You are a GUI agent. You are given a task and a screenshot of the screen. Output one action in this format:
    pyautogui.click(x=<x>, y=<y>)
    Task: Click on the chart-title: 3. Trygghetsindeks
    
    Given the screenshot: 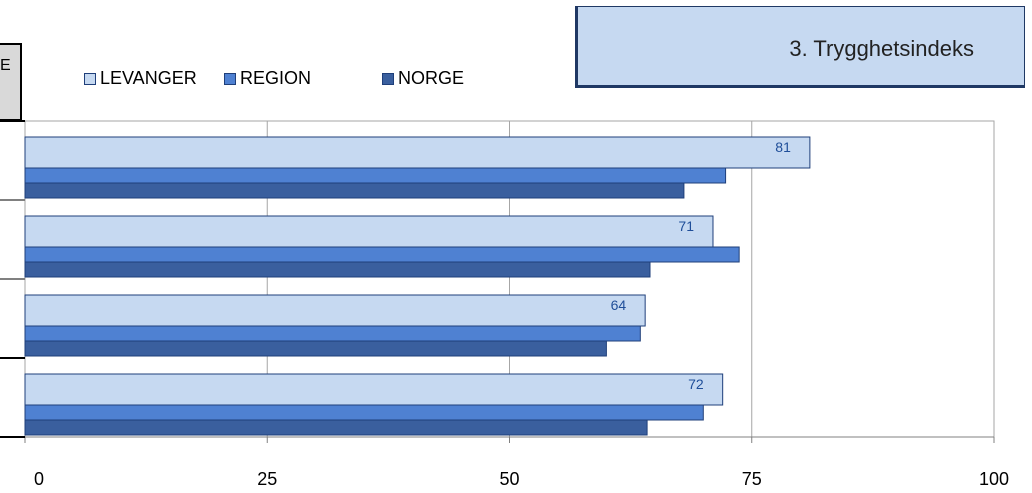 What is the action you would take?
    pyautogui.click(x=881, y=48)
    